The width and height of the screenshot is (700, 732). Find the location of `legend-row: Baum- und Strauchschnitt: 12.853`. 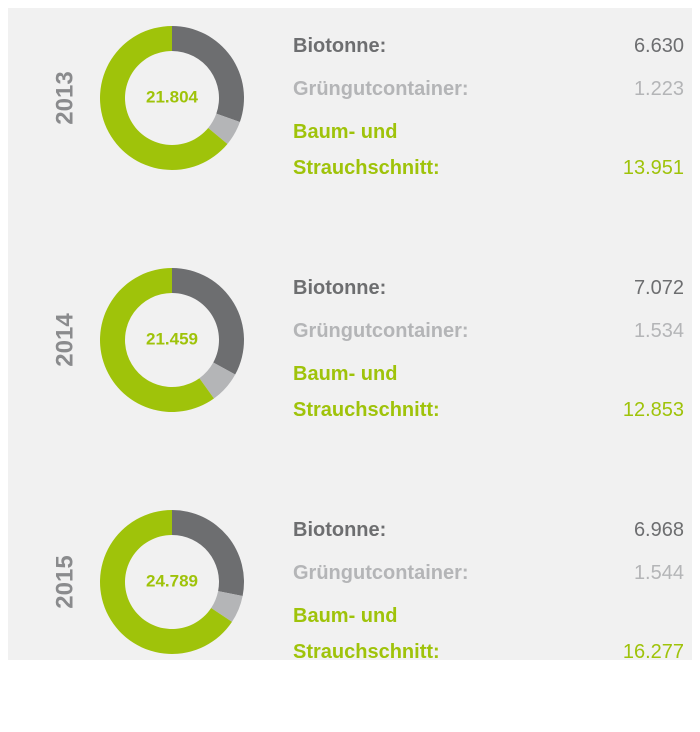

legend-row: Baum- und Strauchschnitt: 12.853 is located at coordinates (488, 392).